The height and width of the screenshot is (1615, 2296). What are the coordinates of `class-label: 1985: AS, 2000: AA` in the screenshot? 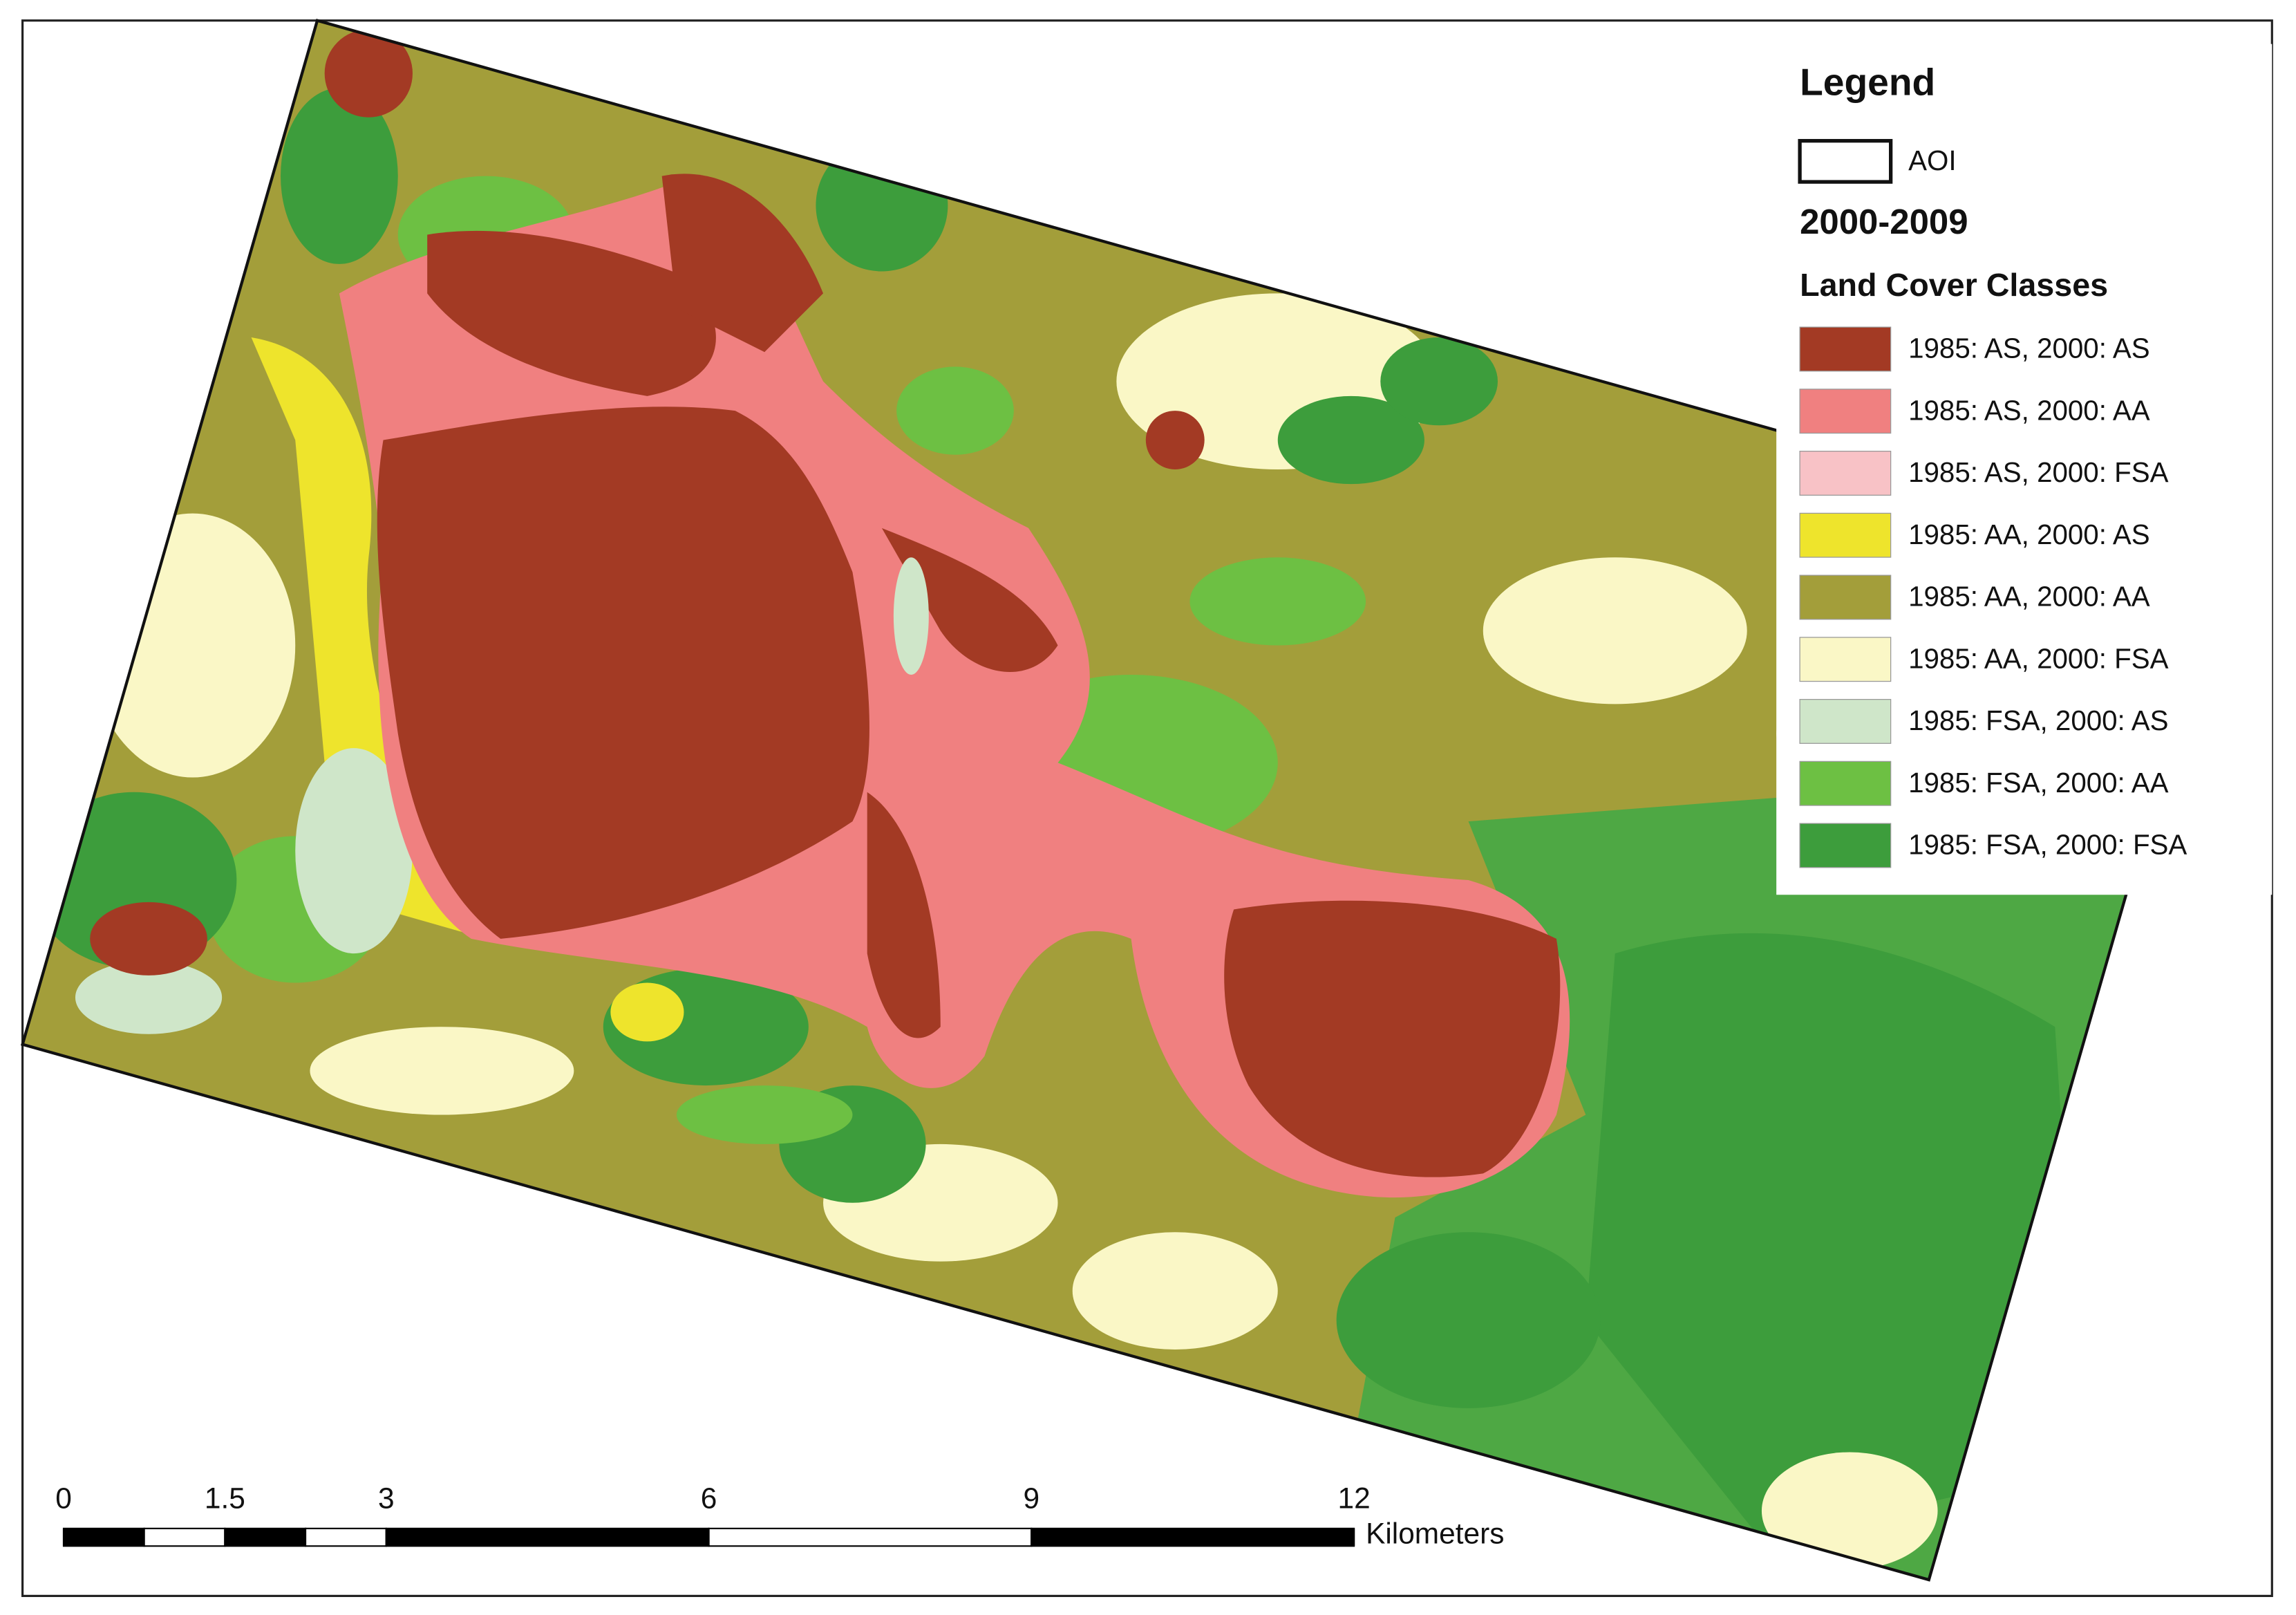 It's located at (2029, 410).